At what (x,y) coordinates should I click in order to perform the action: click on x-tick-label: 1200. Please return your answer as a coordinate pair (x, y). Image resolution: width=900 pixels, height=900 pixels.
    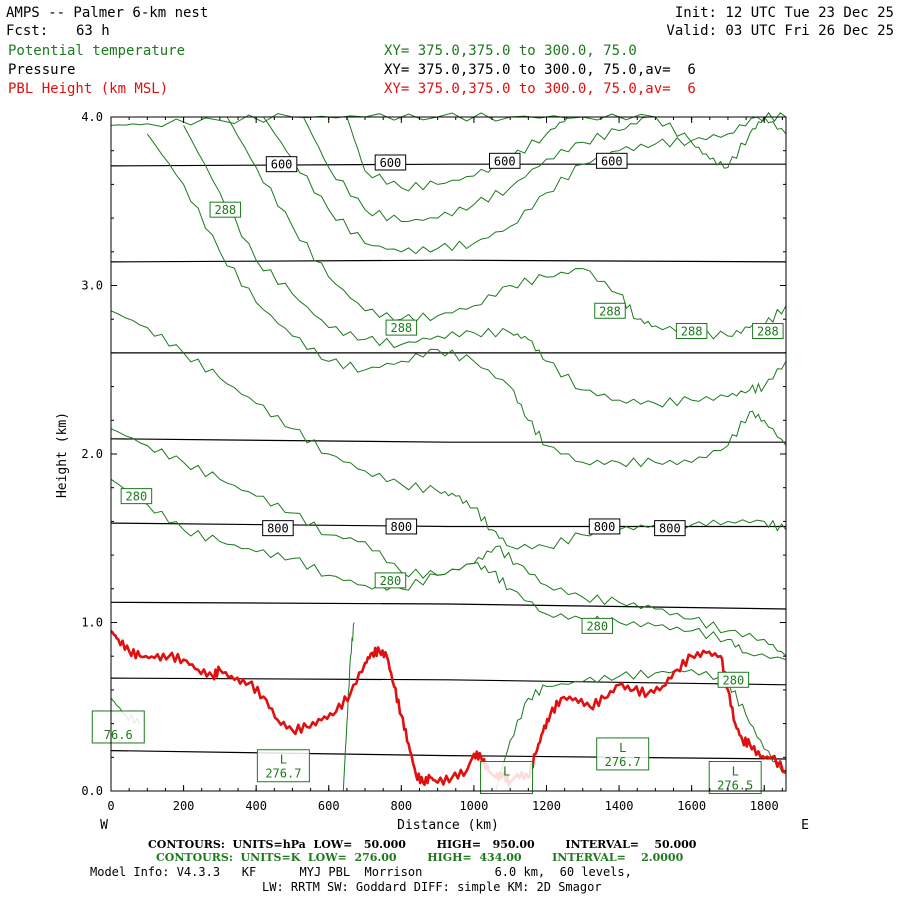
    Looking at the image, I should click on (546, 806).